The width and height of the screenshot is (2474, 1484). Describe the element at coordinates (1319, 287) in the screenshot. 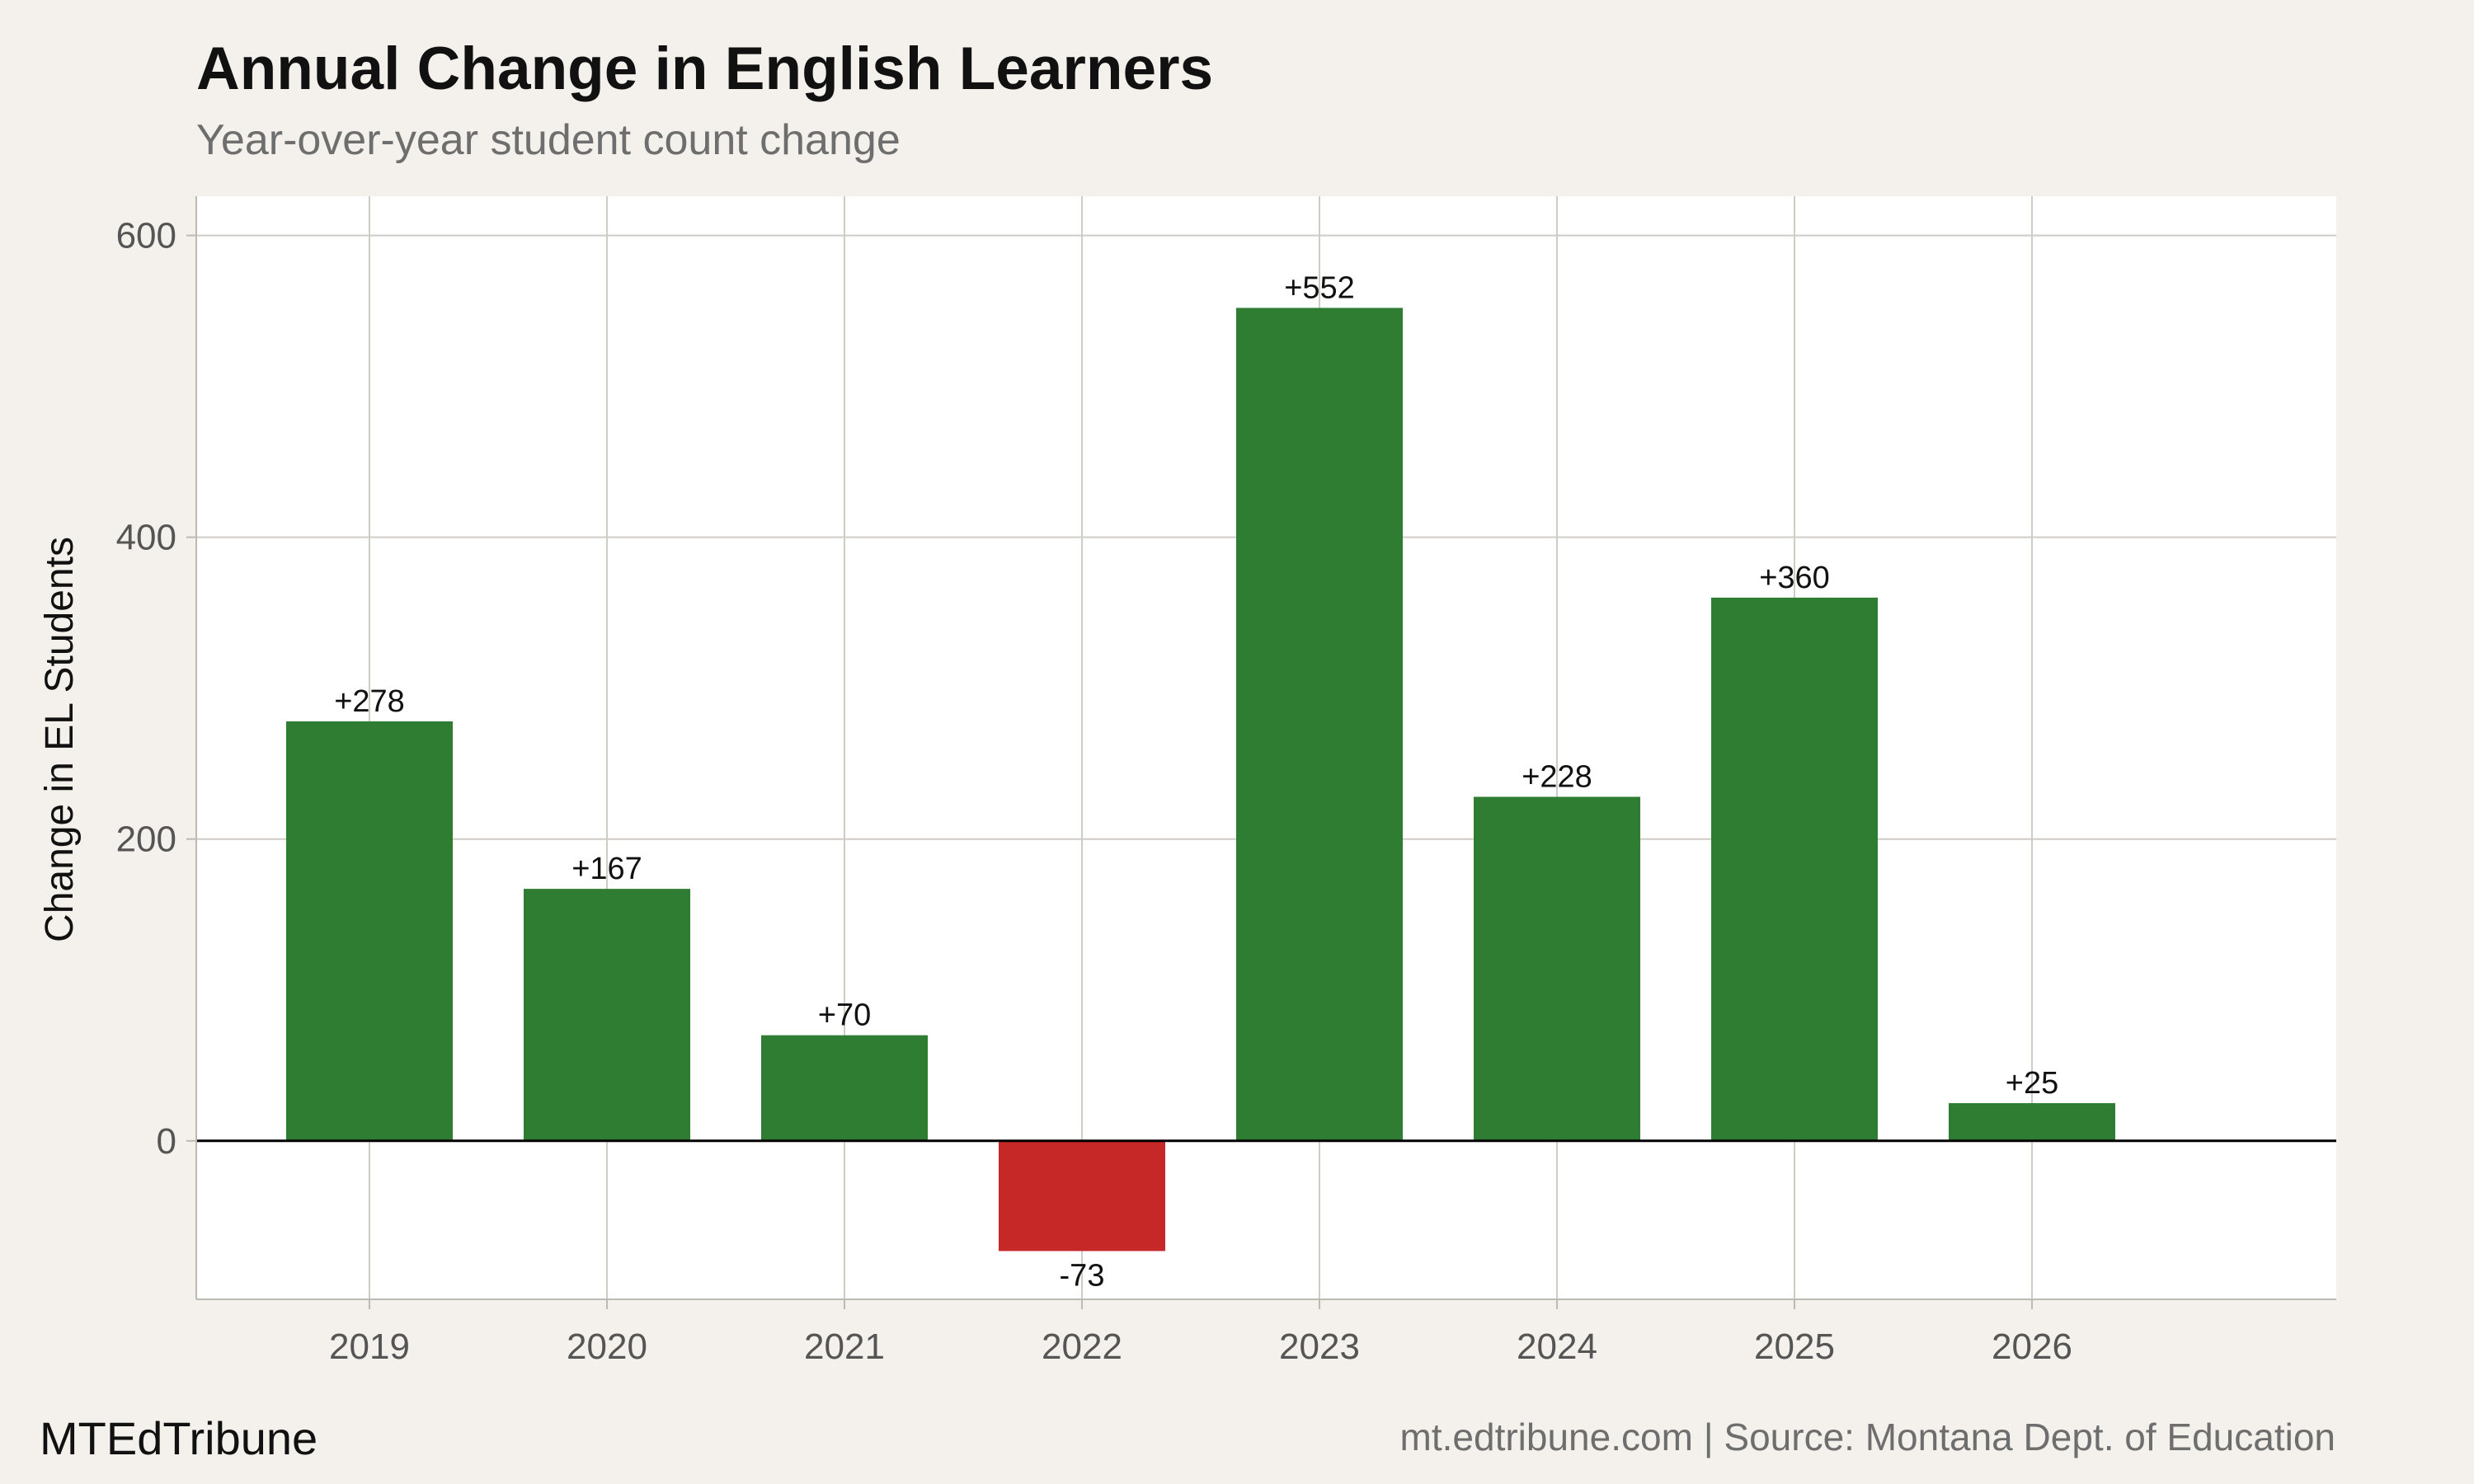

I see `bar-value-label: +552` at that location.